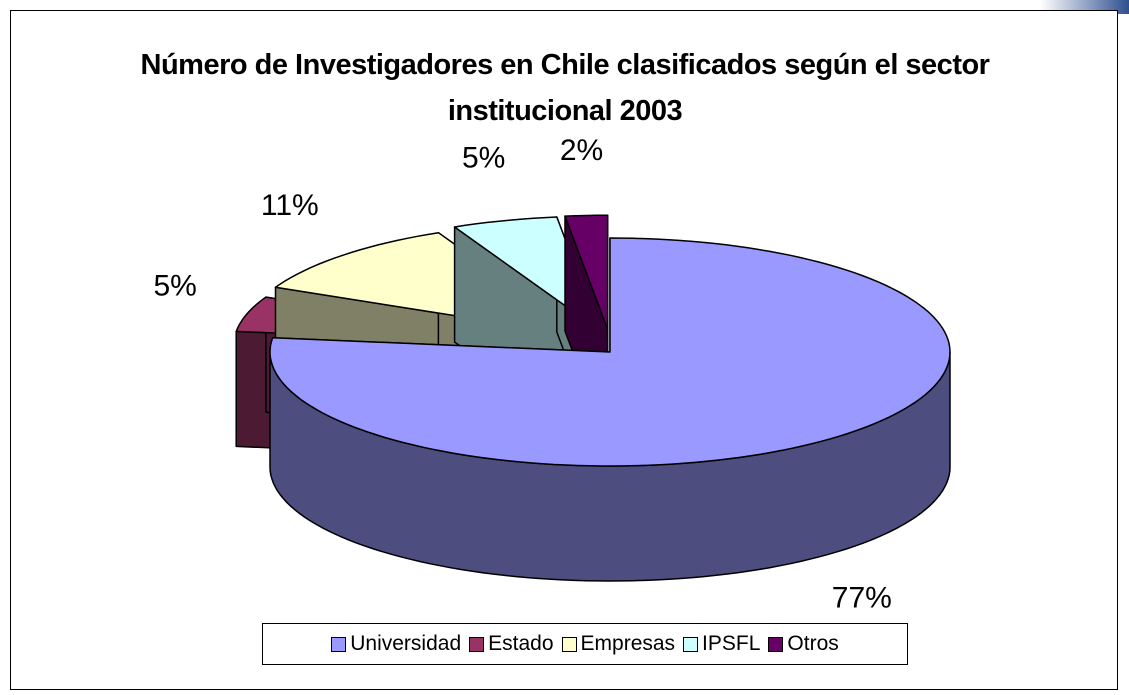  What do you see at coordinates (862, 597) in the screenshot?
I see `data-label: 77%` at bounding box center [862, 597].